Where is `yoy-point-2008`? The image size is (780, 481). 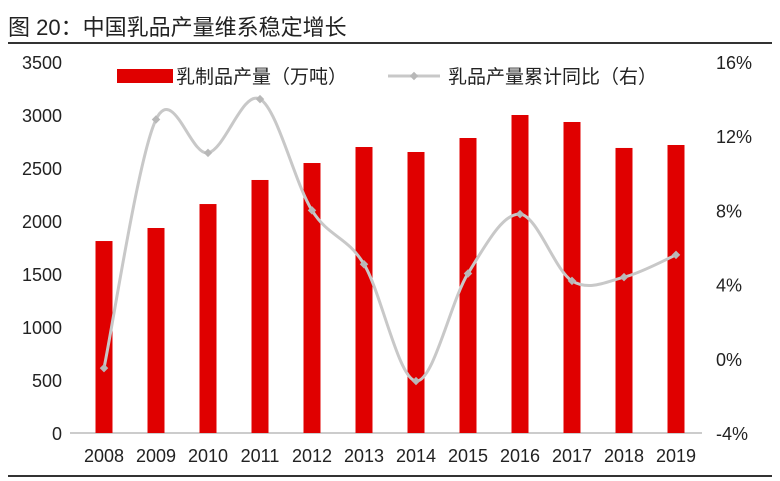 yoy-point-2008 is located at coordinates (104, 368).